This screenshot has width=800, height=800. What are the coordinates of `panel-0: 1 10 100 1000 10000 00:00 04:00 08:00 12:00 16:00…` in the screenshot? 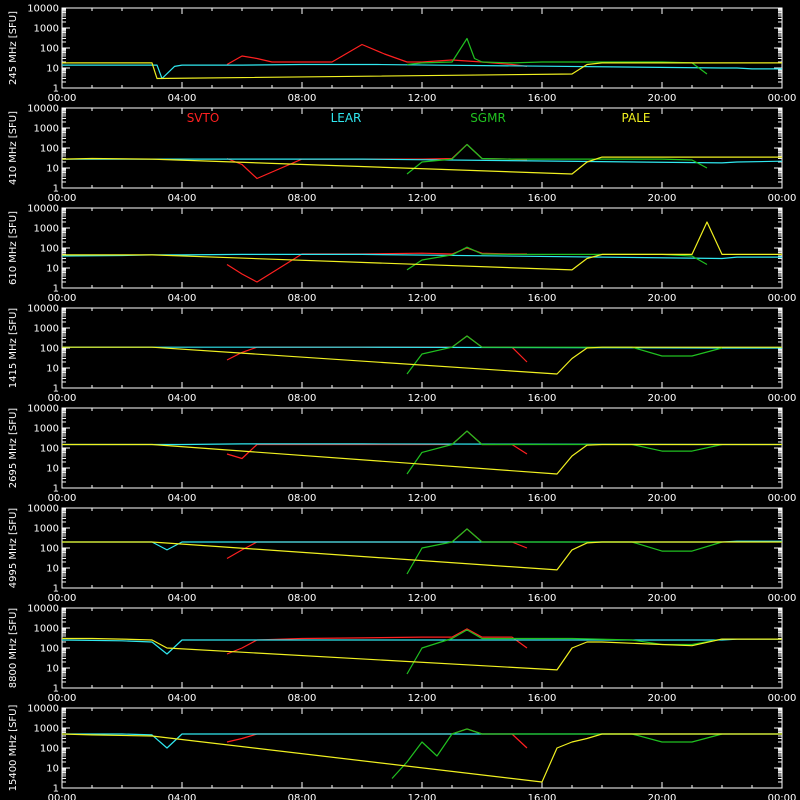 It's located at (402, 54).